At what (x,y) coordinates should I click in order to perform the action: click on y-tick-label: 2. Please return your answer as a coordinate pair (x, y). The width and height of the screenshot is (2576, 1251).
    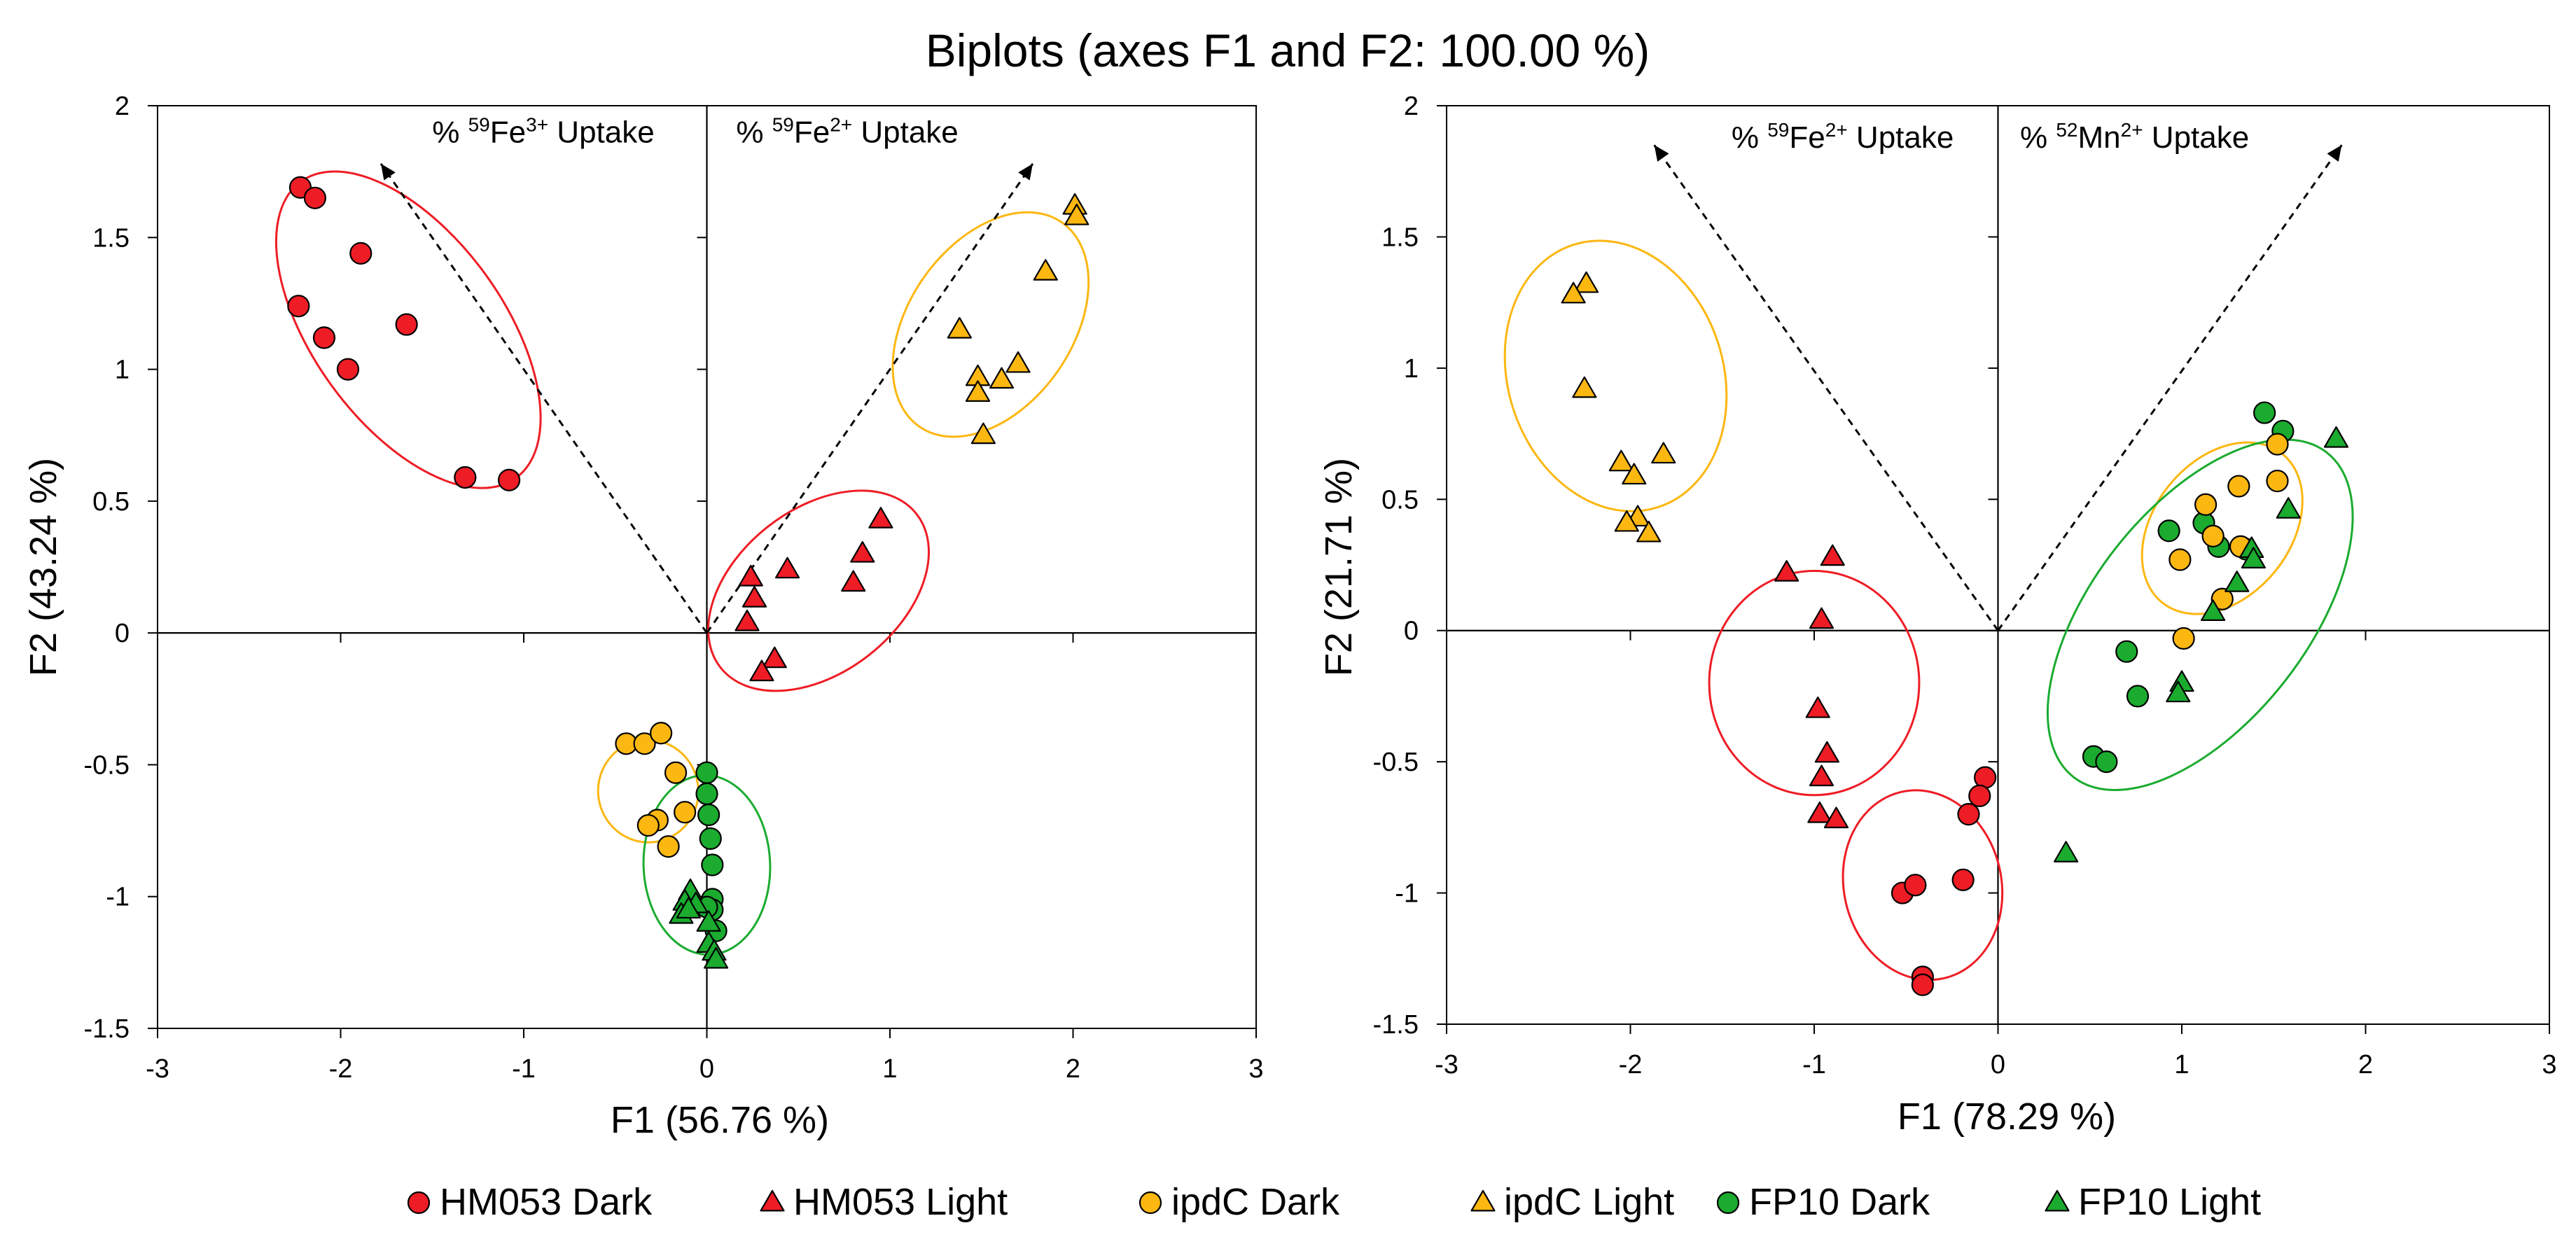
    Looking at the image, I should click on (122, 106).